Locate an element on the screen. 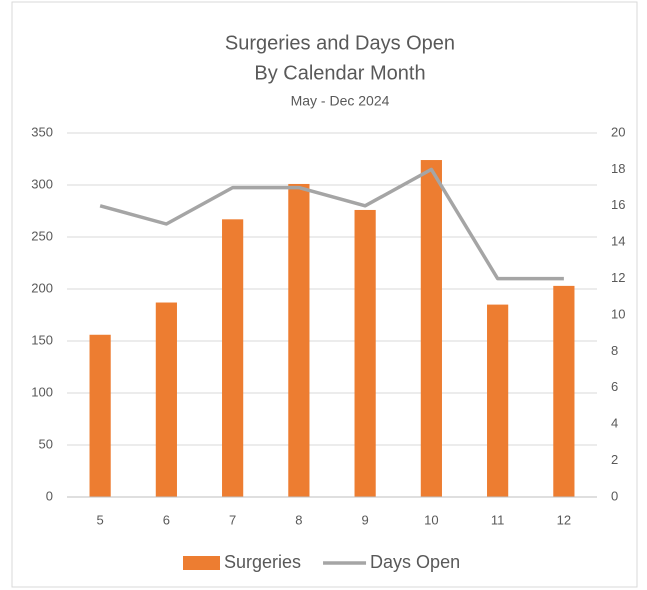 The width and height of the screenshot is (647, 590). y2-tick-label: 12 is located at coordinates (618, 277).